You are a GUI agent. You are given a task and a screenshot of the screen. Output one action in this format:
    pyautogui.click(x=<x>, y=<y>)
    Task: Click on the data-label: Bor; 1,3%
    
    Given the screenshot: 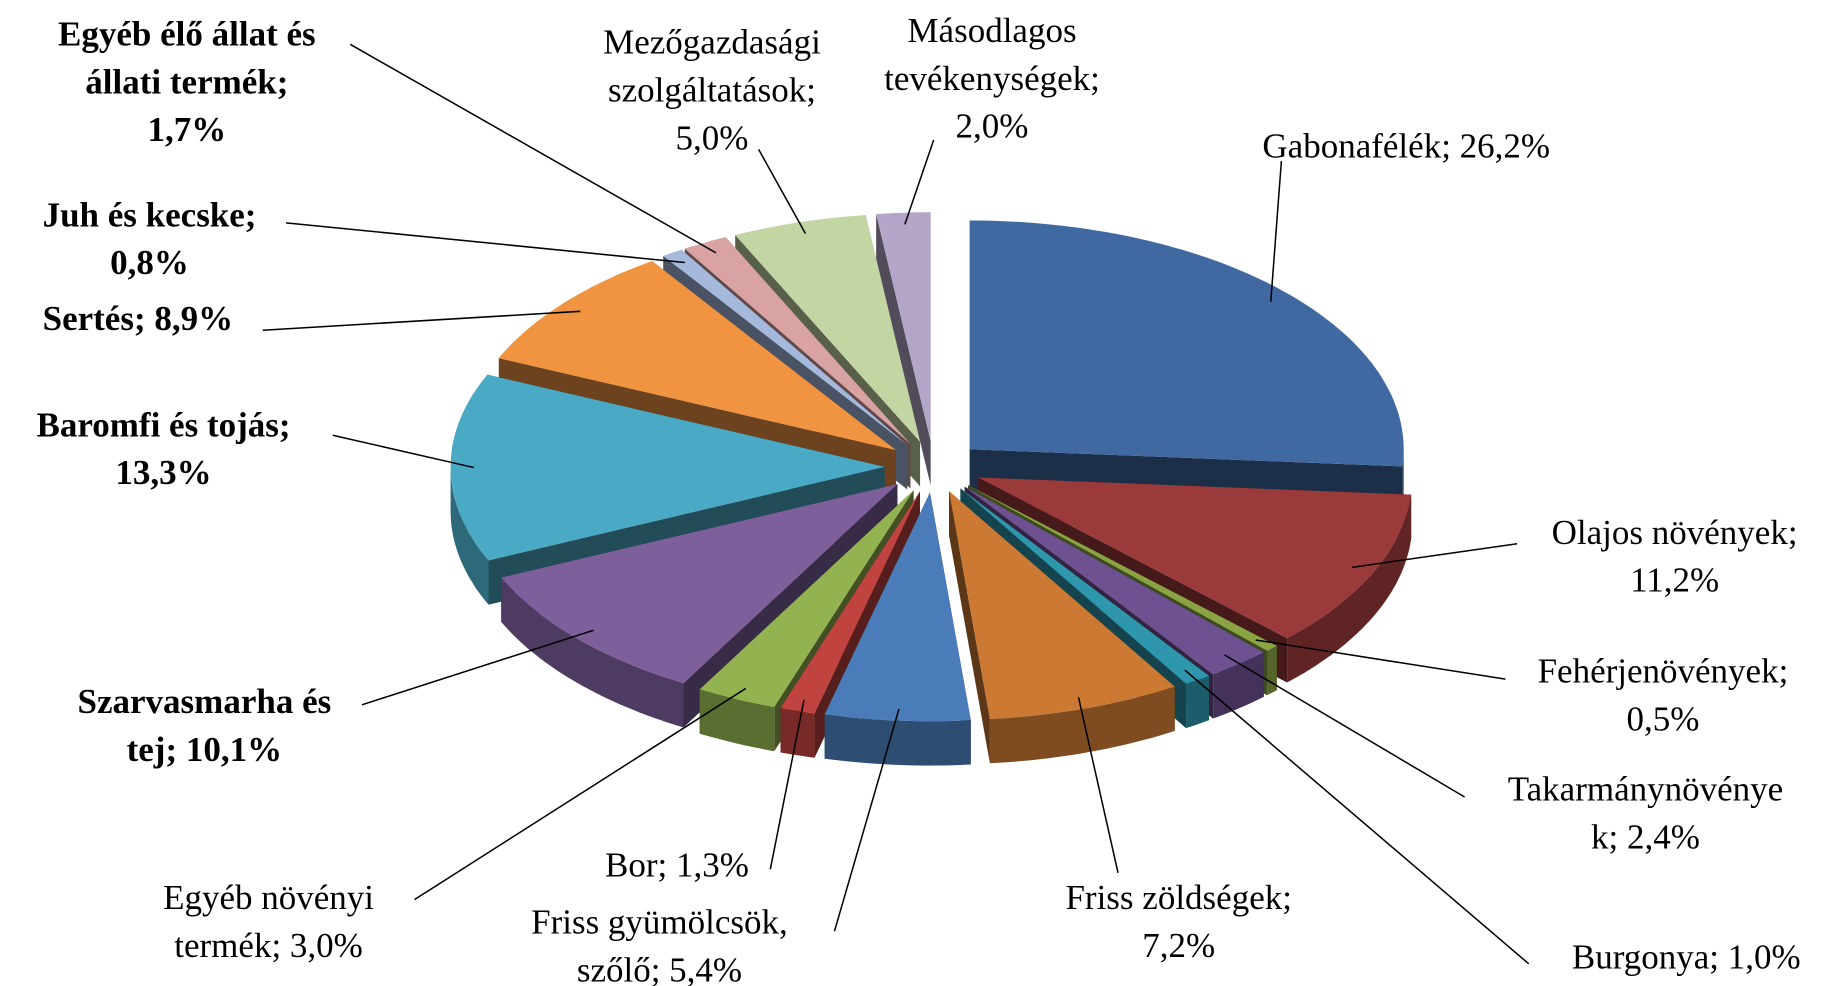 What is the action you would take?
    pyautogui.click(x=677, y=864)
    